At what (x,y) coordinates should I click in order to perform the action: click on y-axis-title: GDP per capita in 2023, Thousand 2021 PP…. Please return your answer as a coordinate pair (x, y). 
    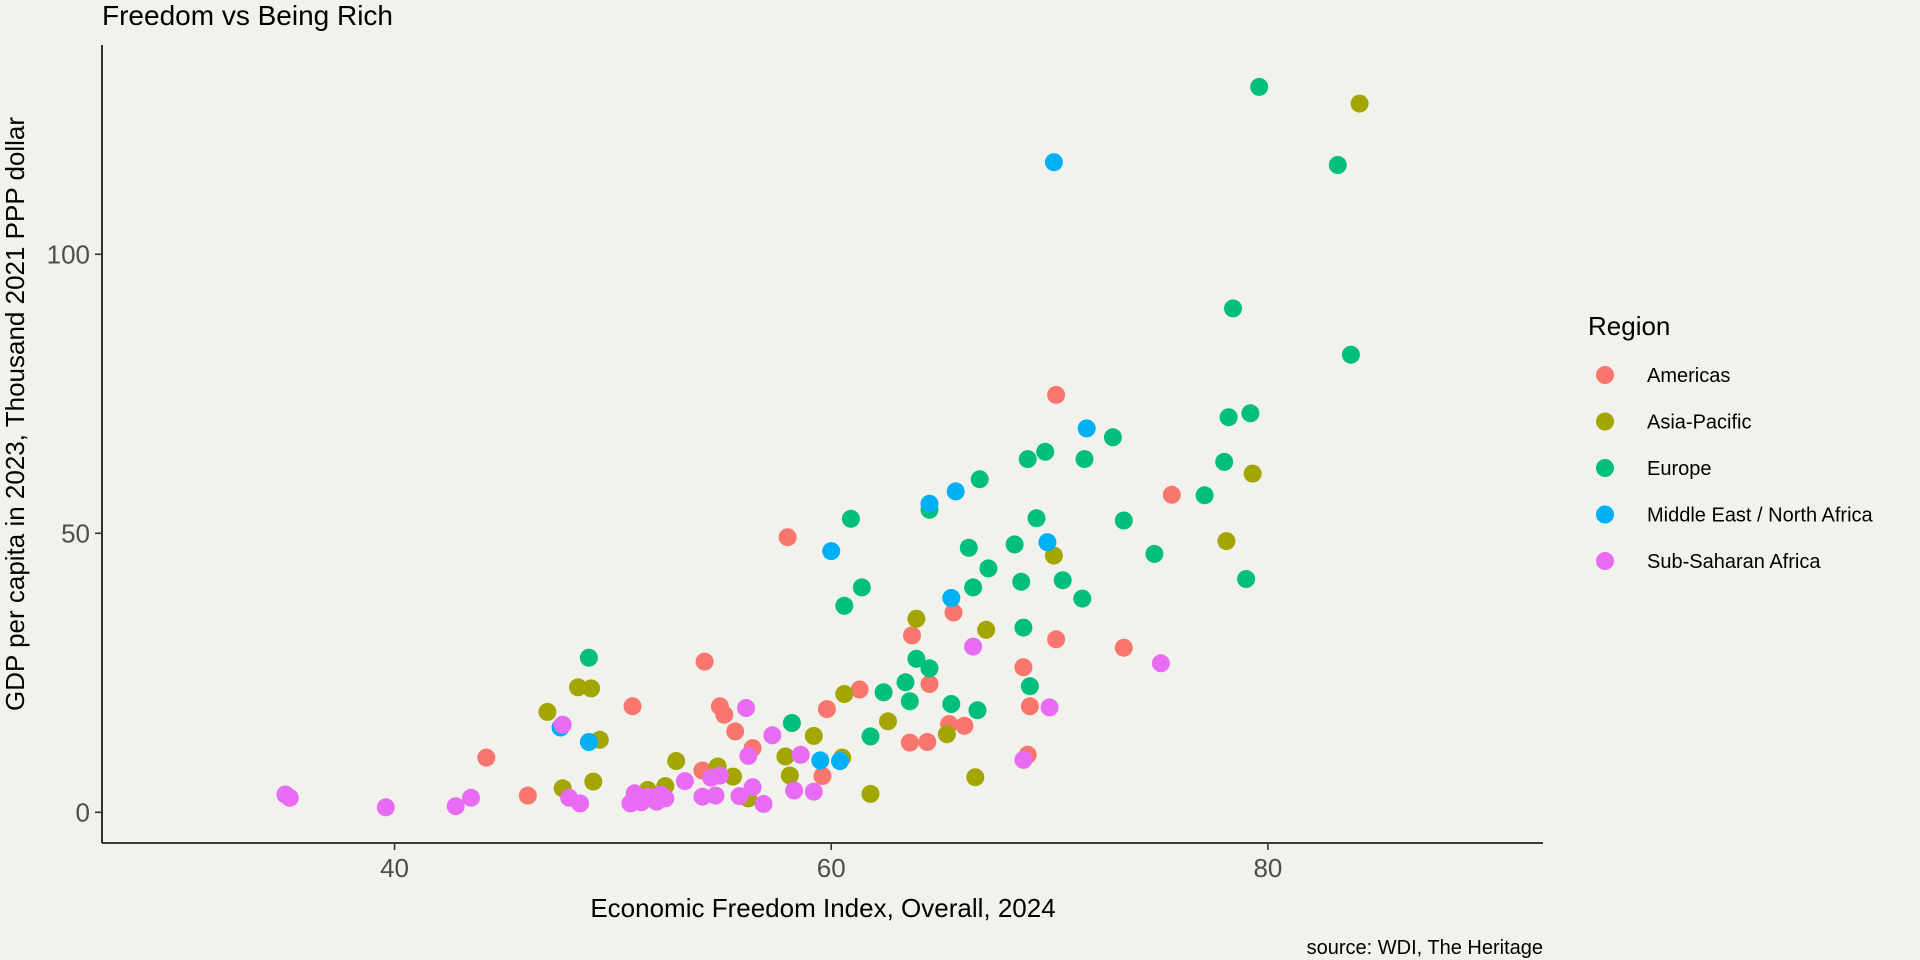
    Looking at the image, I should click on (15, 414).